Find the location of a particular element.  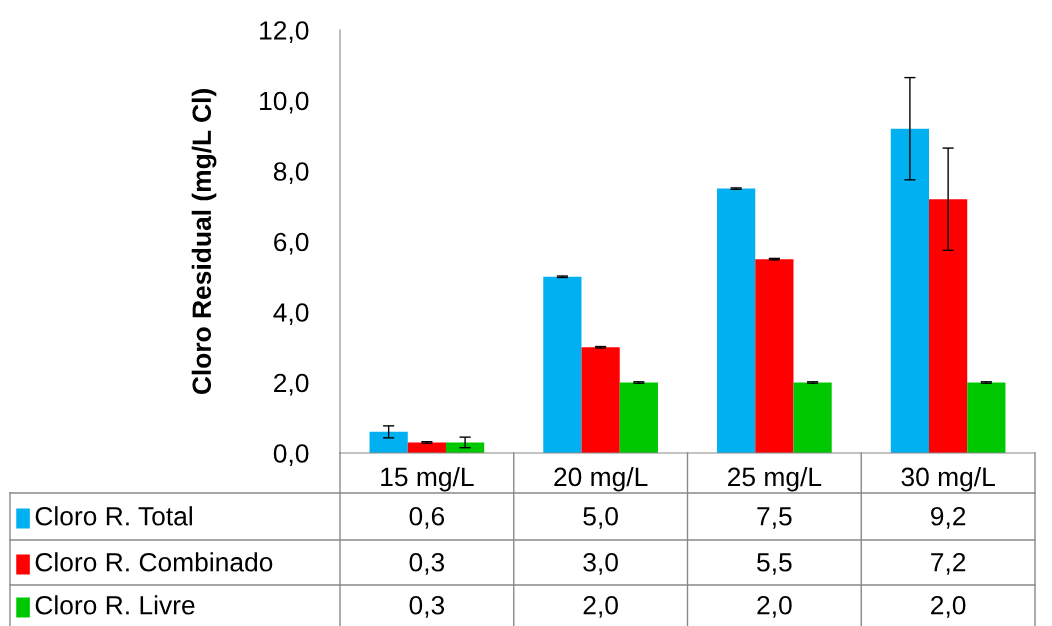

data-label: 5,5 is located at coordinates (774, 564).